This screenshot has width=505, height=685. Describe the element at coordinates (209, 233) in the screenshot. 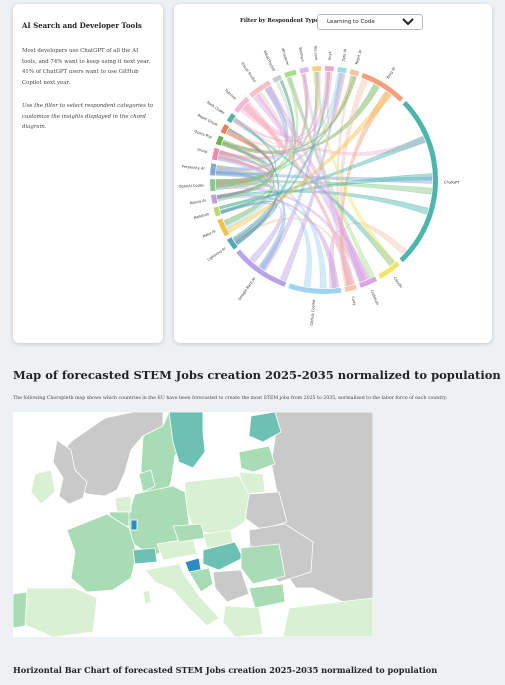

I see `chord-group-label: Meta AI` at that location.